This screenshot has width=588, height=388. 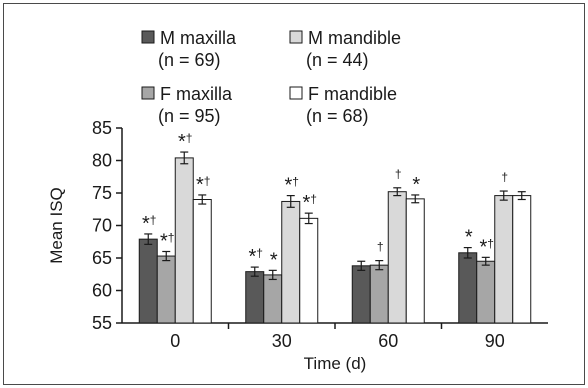 What do you see at coordinates (282, 341) in the screenshot?
I see `x-tick-label: 30` at bounding box center [282, 341].